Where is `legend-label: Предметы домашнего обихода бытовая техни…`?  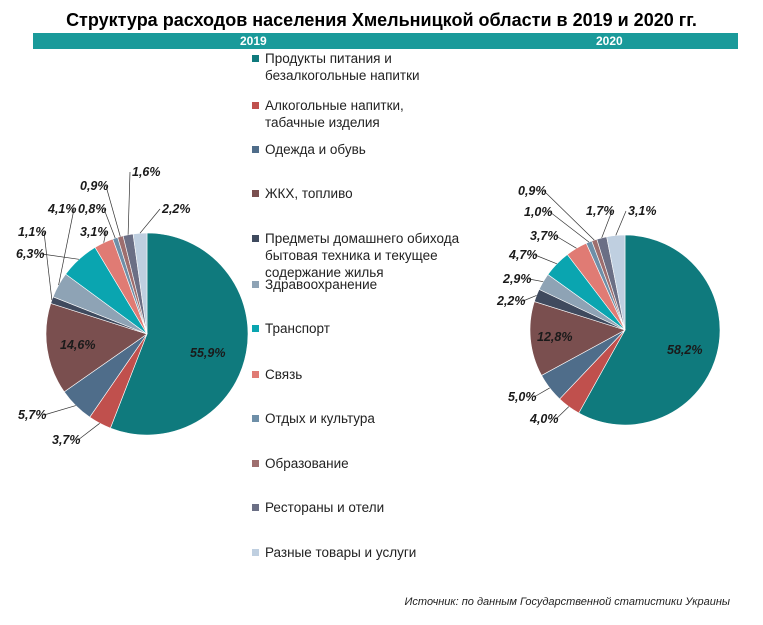
legend-label: Предметы домашнего обихода бытовая техни… is located at coordinates (362, 255).